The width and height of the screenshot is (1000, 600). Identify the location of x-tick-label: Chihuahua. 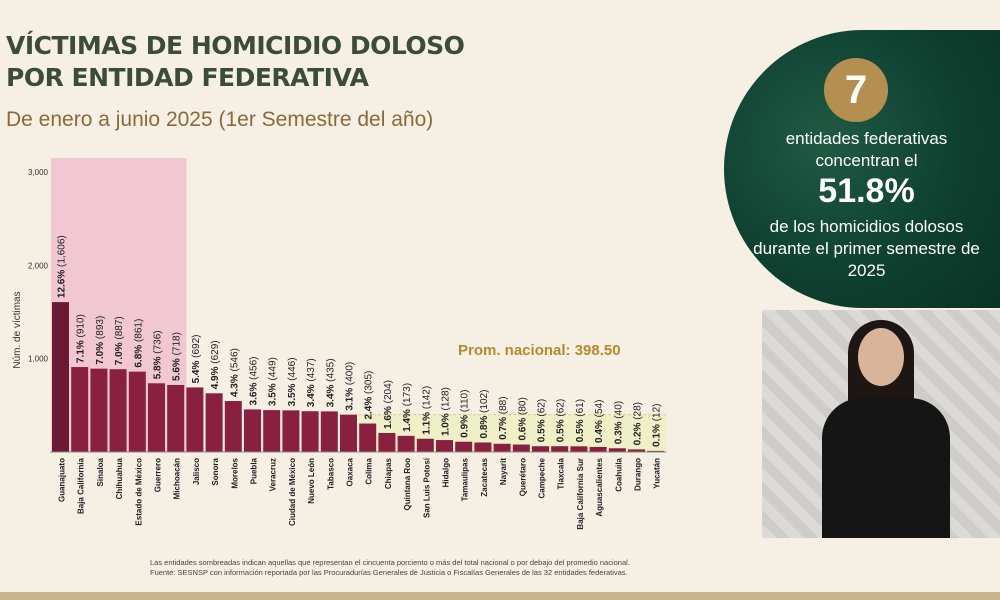
(119, 478).